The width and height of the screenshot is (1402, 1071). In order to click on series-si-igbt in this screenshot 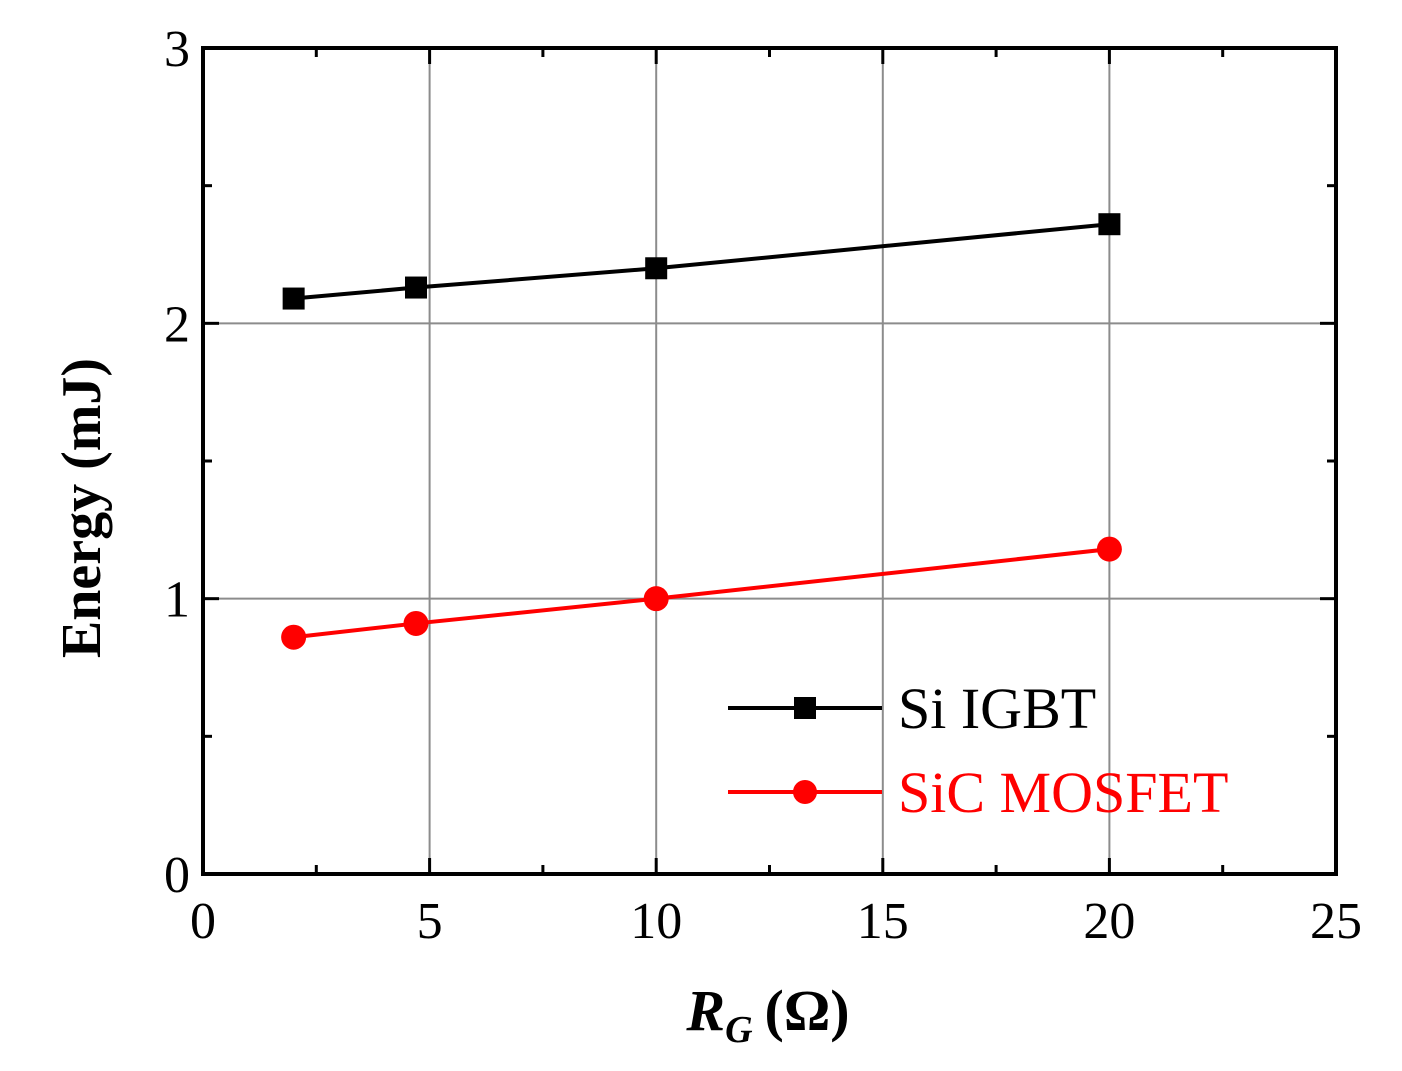, I will do `click(701, 261)`.